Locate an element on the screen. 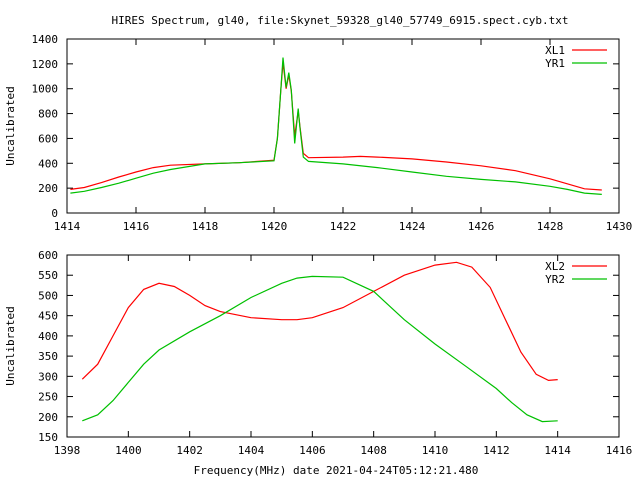 The height and width of the screenshot is (480, 640). x-tick-label: 1408 is located at coordinates (373, 450).